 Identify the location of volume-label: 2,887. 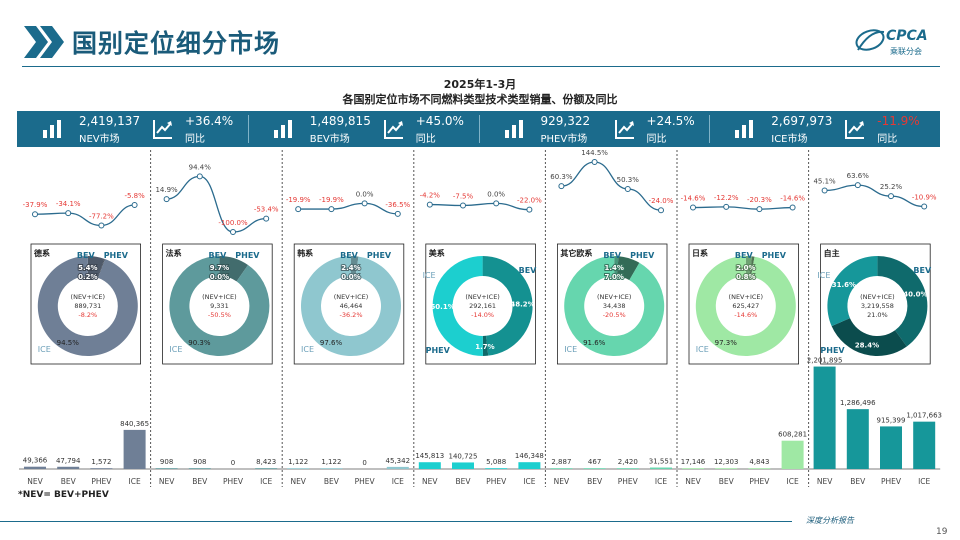
(561, 462).